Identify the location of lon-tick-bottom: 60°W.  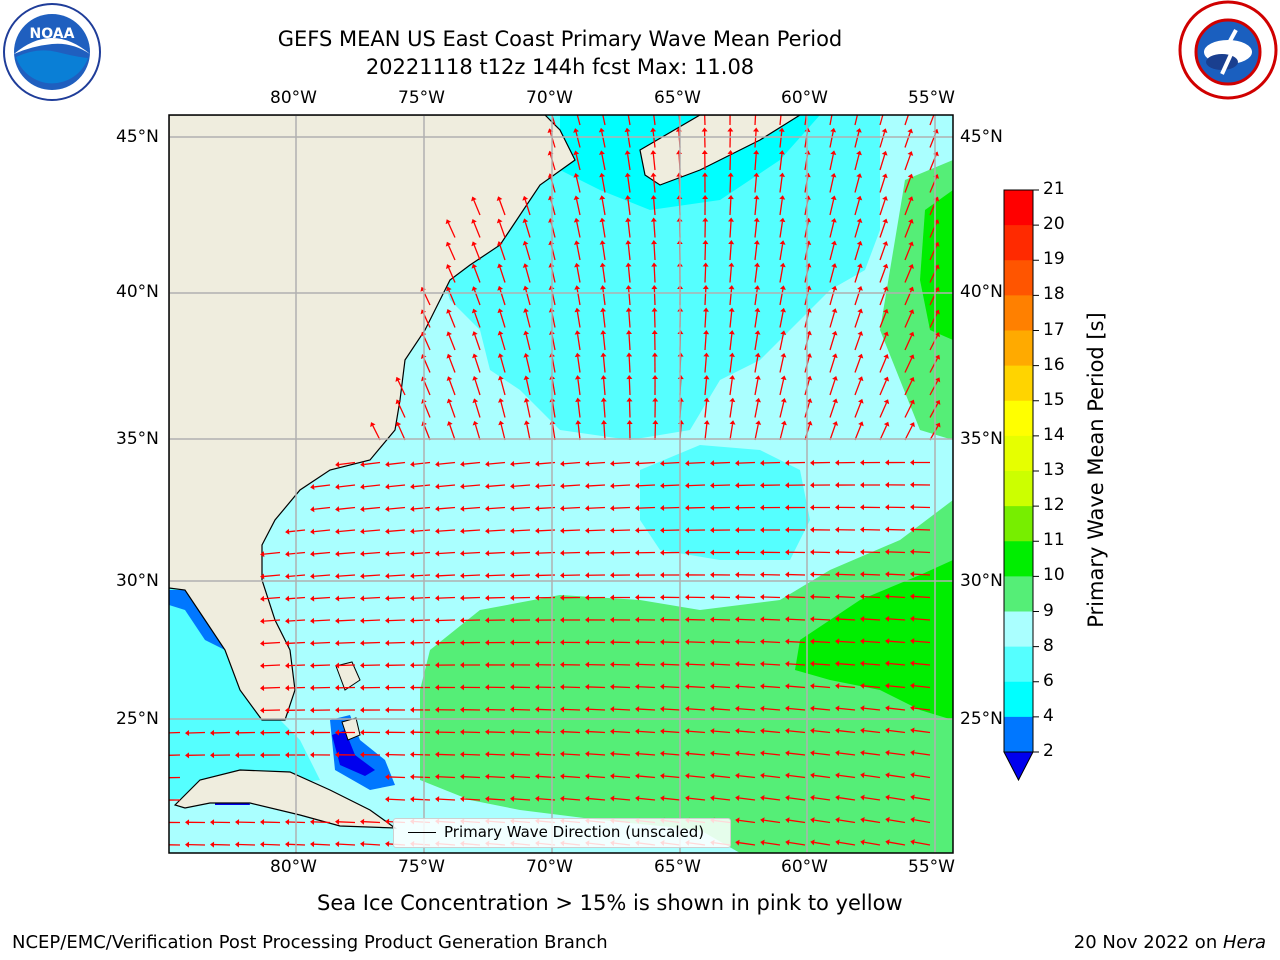
(804, 867).